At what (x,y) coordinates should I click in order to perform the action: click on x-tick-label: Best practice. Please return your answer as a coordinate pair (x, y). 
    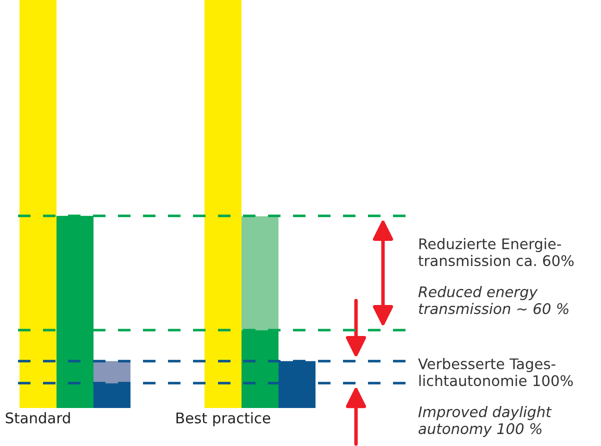
    Looking at the image, I should click on (223, 419).